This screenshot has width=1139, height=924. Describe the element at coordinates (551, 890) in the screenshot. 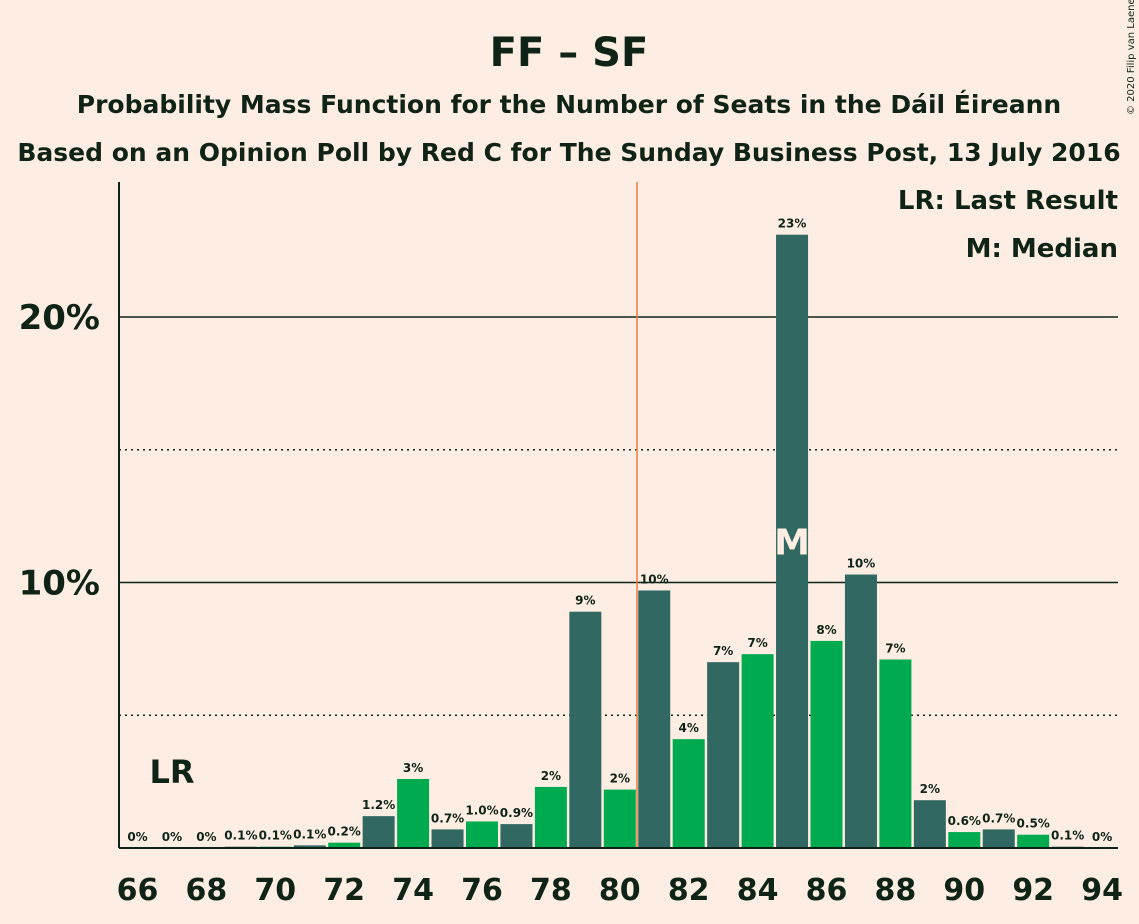

I see `x-tick-label: 78` at that location.